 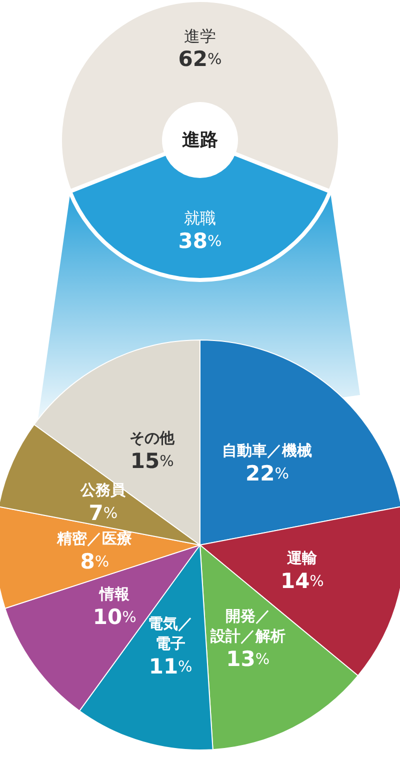 I want to click on slice-label: 進学, so click(x=200, y=36).